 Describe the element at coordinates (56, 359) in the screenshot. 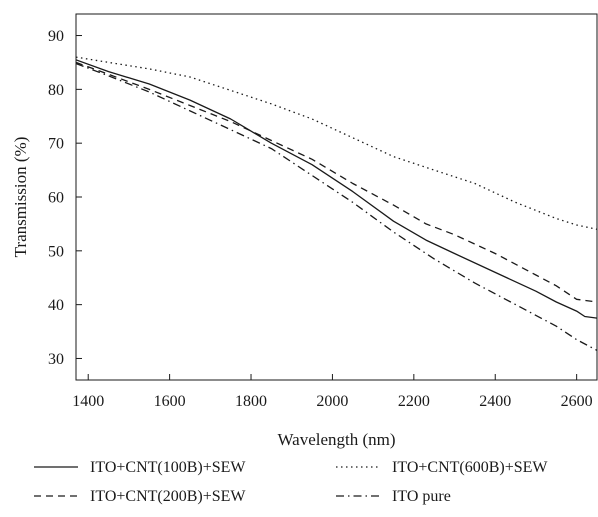

I see `y-tick-label: 30` at that location.